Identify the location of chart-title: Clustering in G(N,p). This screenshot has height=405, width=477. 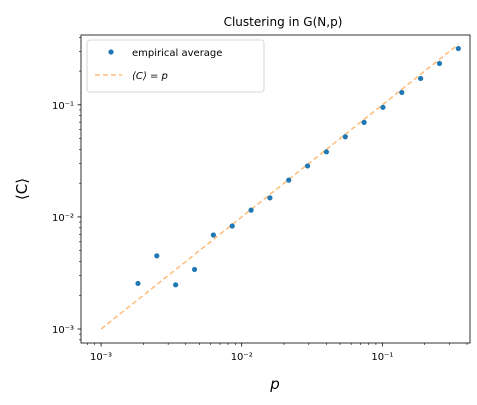
(283, 22).